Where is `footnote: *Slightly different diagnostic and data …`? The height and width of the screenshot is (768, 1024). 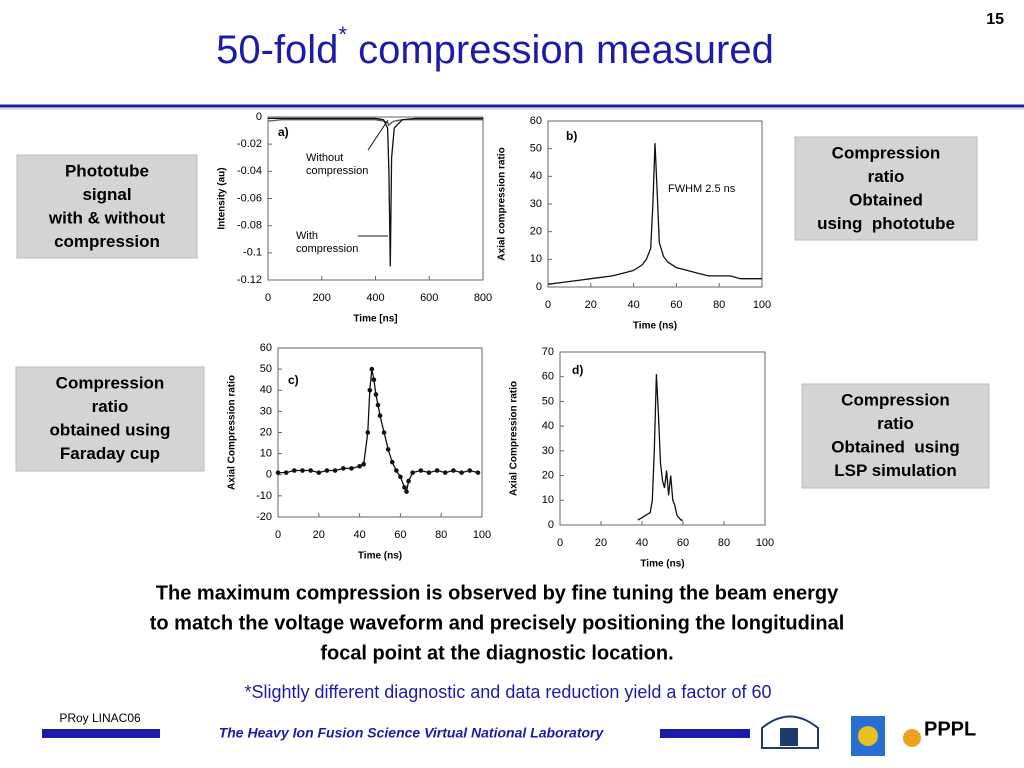 footnote: *Slightly different diagnostic and data … is located at coordinates (507, 692).